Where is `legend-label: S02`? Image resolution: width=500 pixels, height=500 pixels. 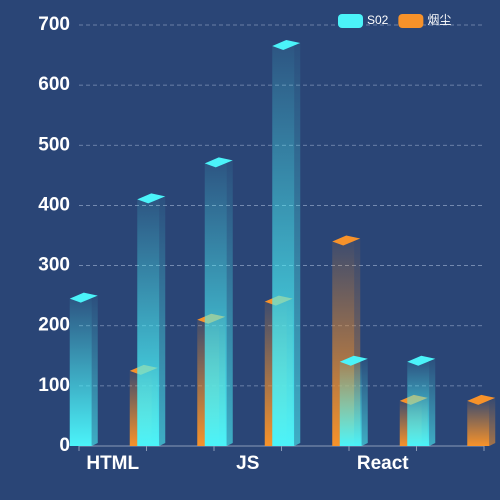
legend-label: S02 is located at coordinates (378, 20).